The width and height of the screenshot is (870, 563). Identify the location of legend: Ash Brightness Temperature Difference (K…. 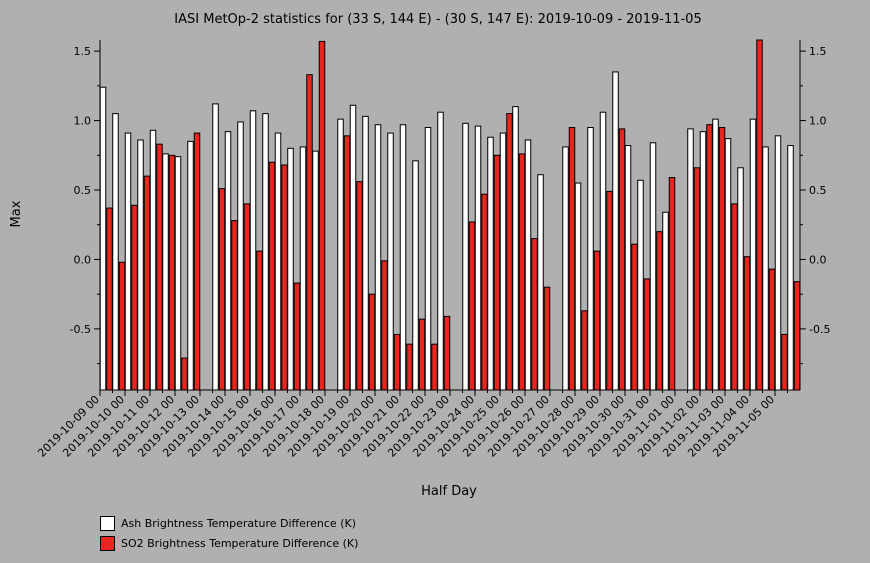
(229, 533).